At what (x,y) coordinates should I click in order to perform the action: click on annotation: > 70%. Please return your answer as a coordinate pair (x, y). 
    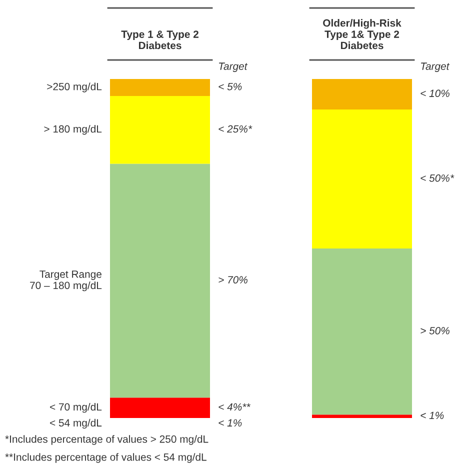
    Looking at the image, I should click on (233, 280).